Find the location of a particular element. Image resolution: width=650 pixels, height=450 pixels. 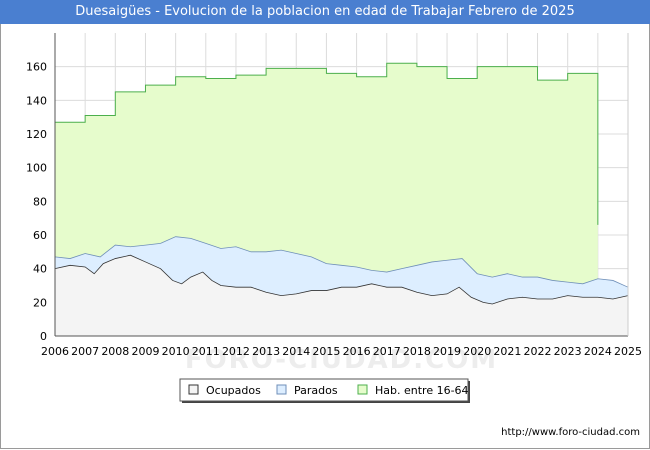

legend-label: Parados is located at coordinates (316, 390).